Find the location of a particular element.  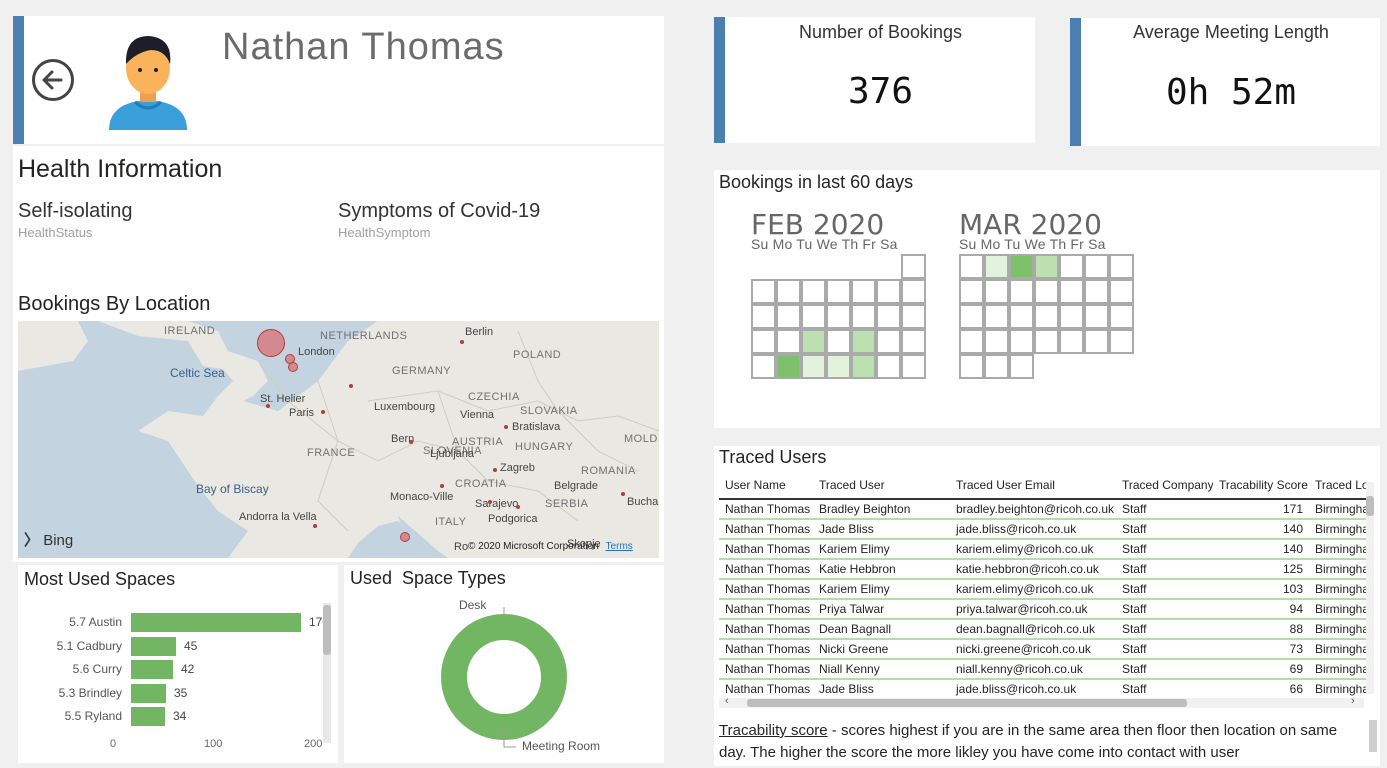

donut-ring is located at coordinates (504, 677).